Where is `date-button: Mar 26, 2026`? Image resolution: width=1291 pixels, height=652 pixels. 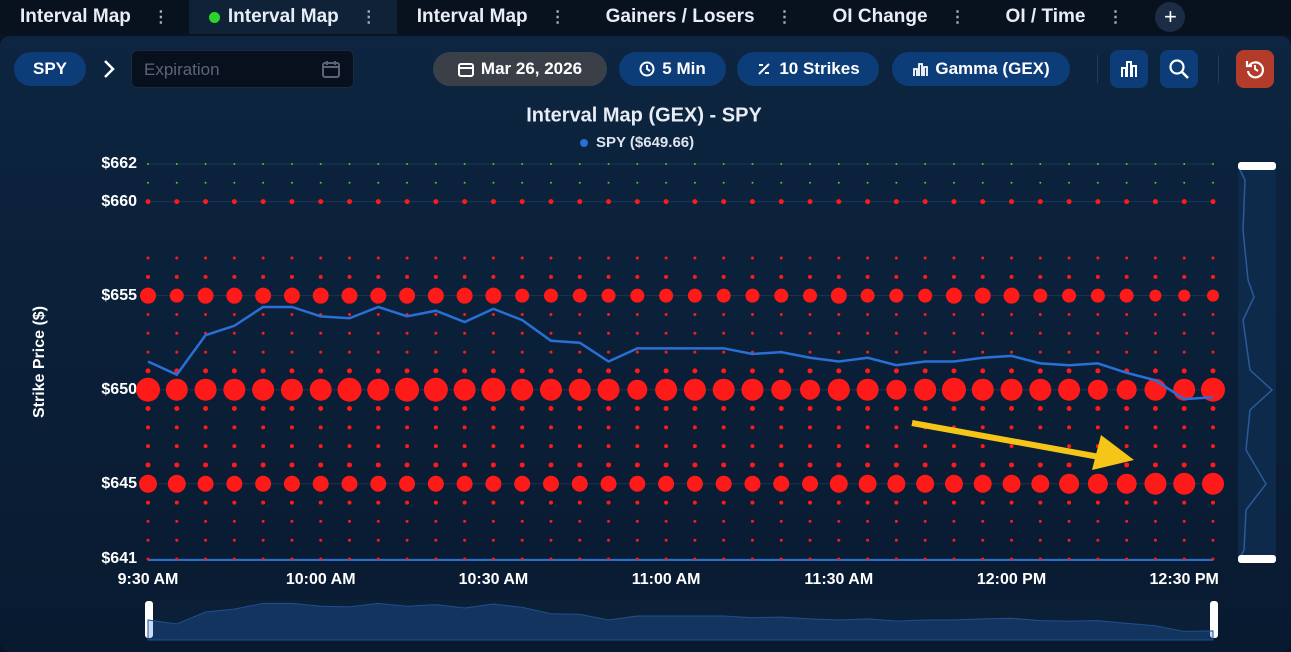 date-button: Mar 26, 2026 is located at coordinates (520, 69).